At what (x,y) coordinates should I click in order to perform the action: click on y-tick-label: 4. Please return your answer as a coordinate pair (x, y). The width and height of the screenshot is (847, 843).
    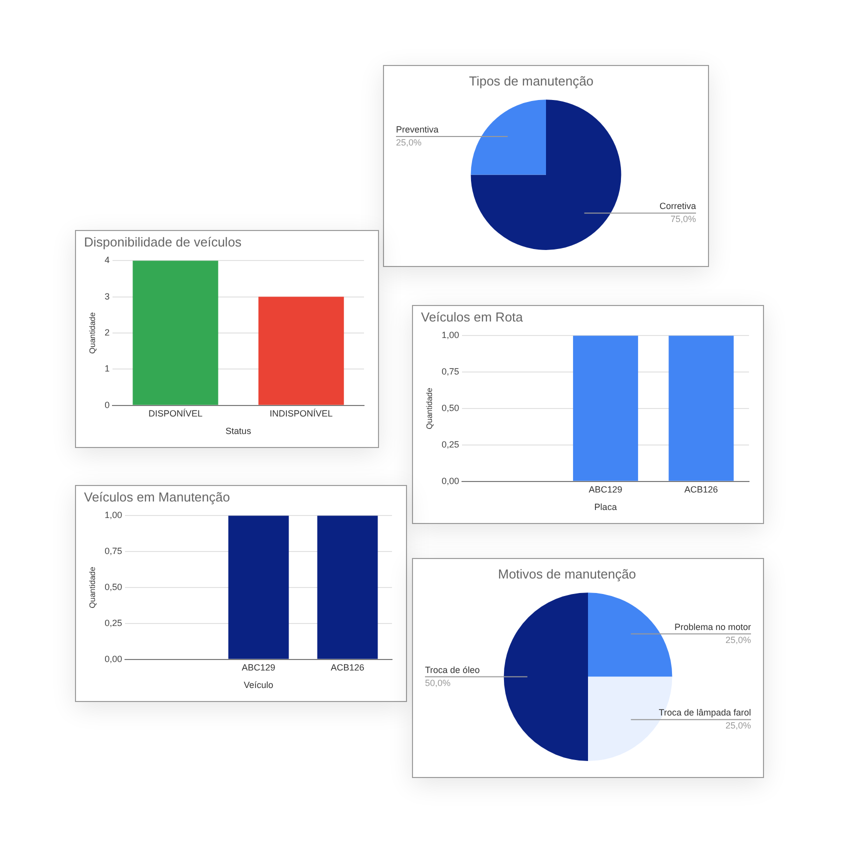
    Looking at the image, I should click on (107, 260).